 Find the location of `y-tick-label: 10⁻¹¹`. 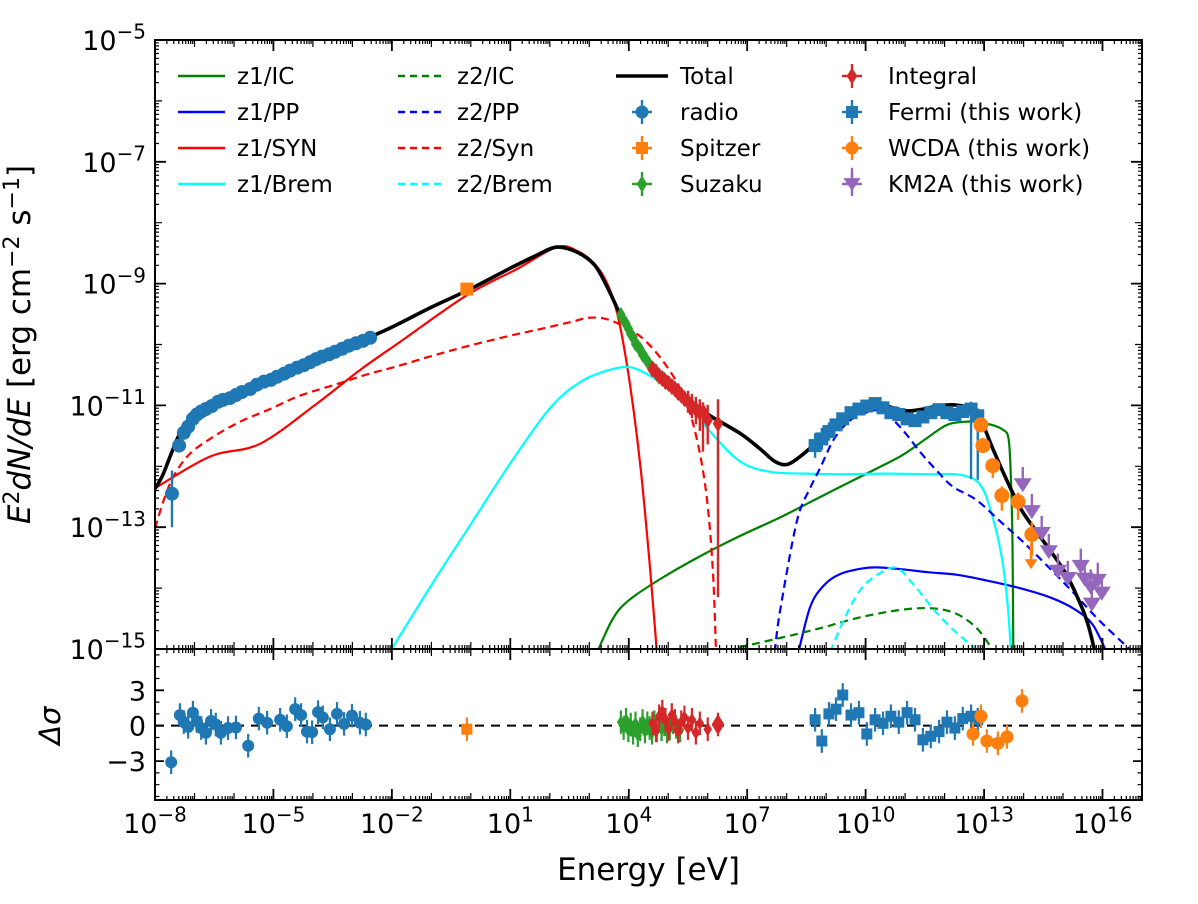

y-tick-label: 10⁻¹¹ is located at coordinates (107, 403).